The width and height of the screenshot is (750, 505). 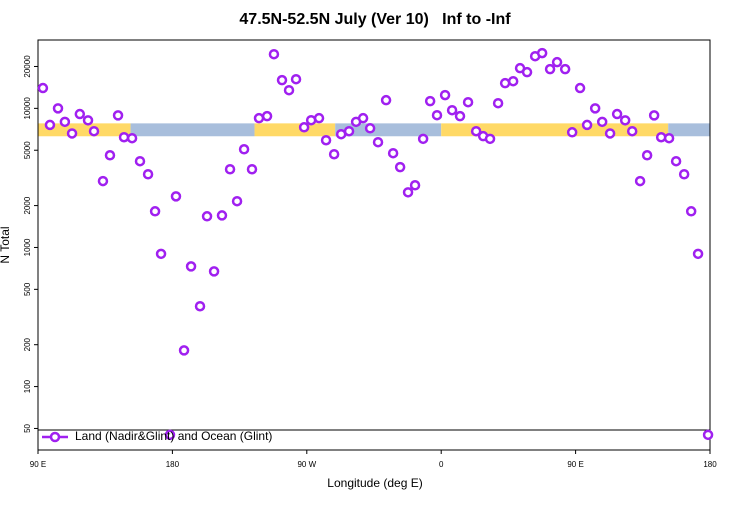 What do you see at coordinates (55, 437) in the screenshot?
I see `legend-marker` at bounding box center [55, 437].